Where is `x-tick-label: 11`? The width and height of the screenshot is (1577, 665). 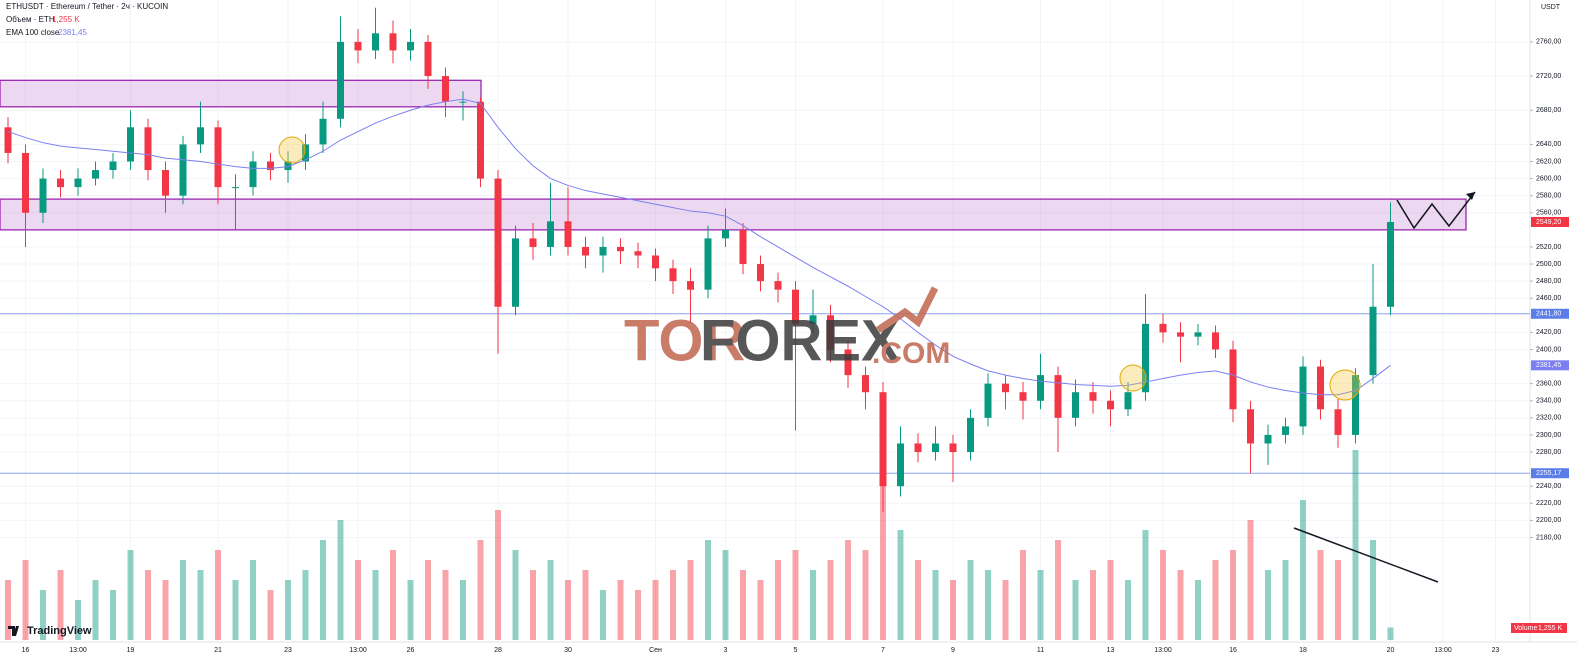 x-tick-label: 11 is located at coordinates (1040, 650).